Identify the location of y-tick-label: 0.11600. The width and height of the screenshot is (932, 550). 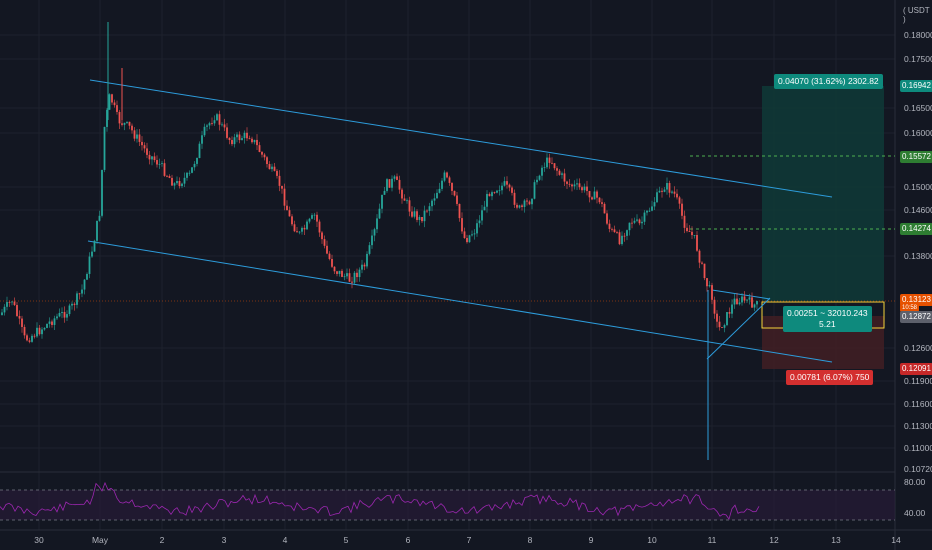
(918, 404).